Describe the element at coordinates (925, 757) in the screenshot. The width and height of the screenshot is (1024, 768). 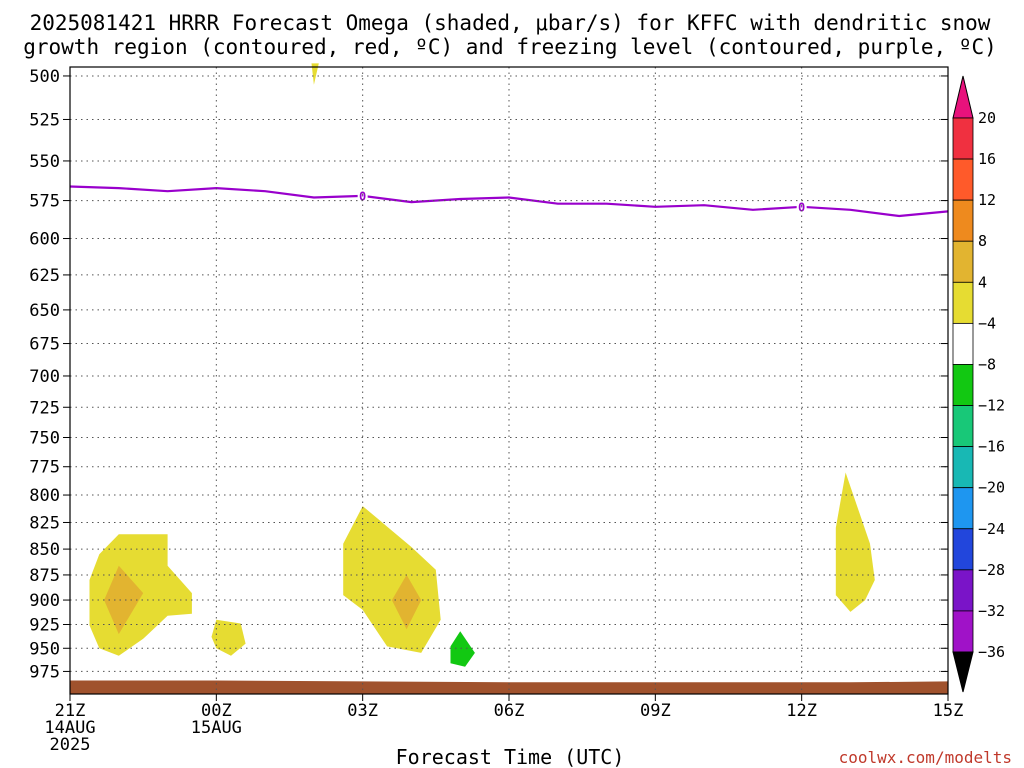
I see `credit-text: coolwx.com/modelts` at that location.